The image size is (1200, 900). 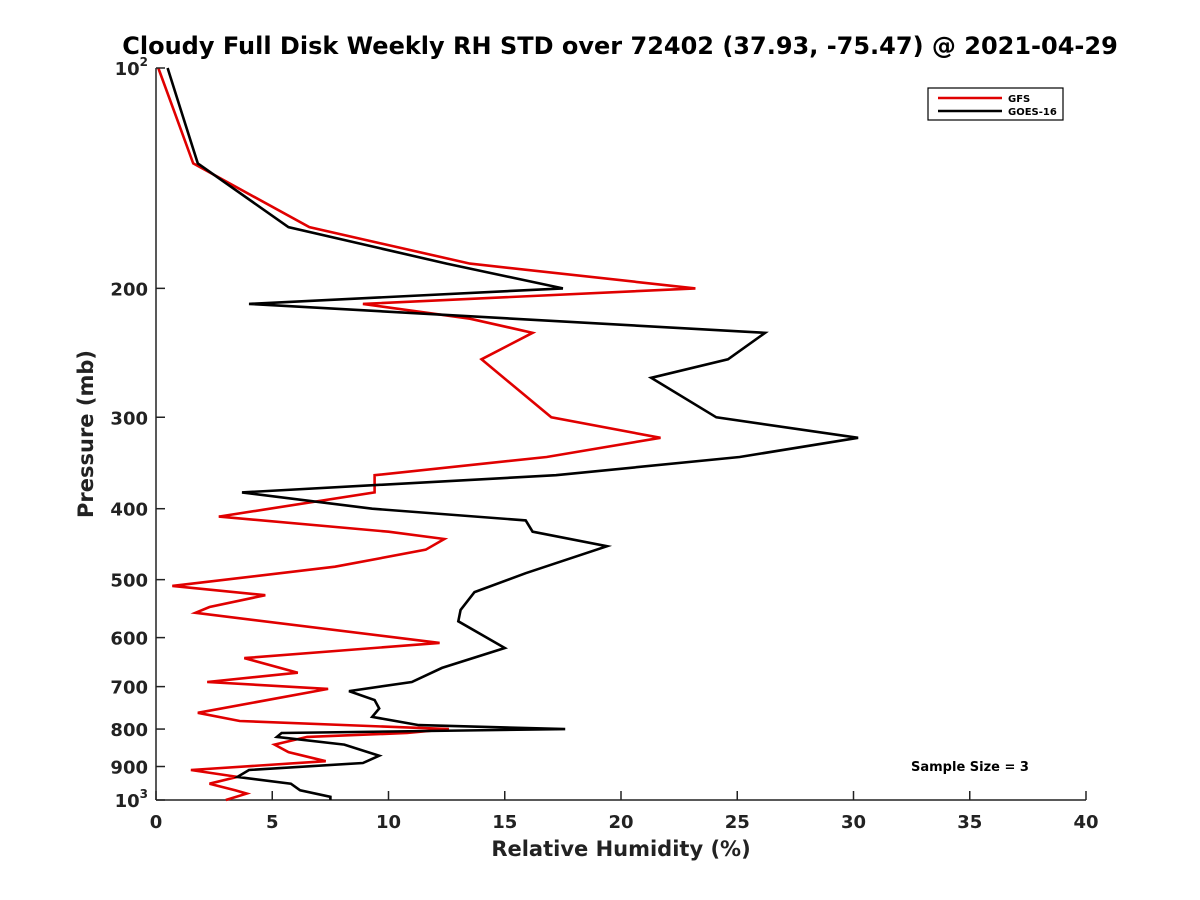 I want to click on sample-size-annotation: Sample Size = 3, so click(x=970, y=767).